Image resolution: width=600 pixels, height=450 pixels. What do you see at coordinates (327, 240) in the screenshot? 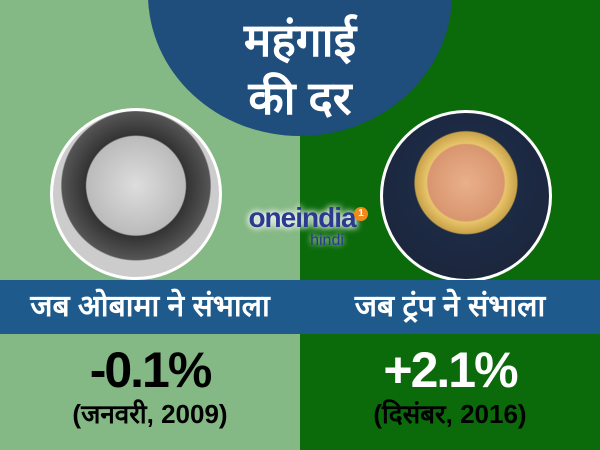
I see `logo-sub: hindi` at bounding box center [327, 240].